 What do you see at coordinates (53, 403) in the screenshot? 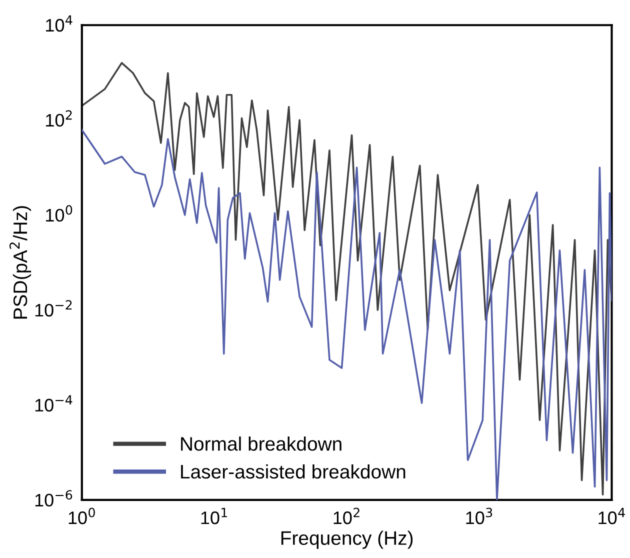
I see `y-tick-label: 10$^{−4}$` at bounding box center [53, 403].